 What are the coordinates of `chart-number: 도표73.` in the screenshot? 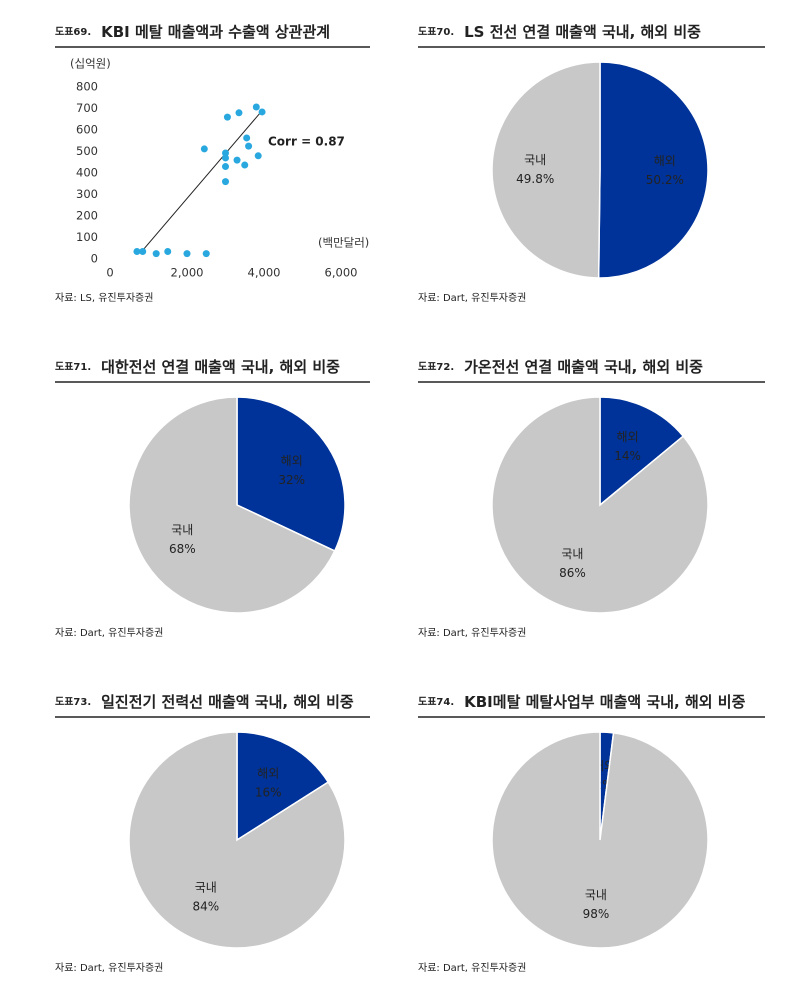 It's located at (73, 702).